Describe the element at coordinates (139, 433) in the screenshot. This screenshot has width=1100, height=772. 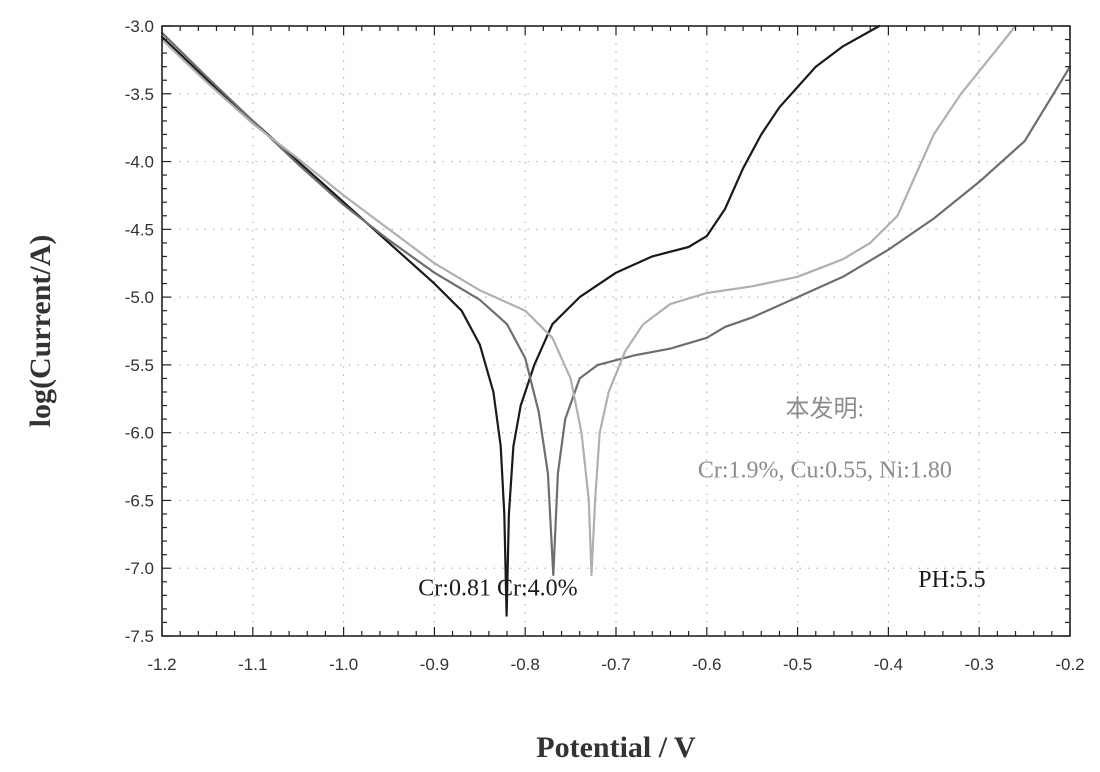
I see `y-tick-label: -6.0` at that location.